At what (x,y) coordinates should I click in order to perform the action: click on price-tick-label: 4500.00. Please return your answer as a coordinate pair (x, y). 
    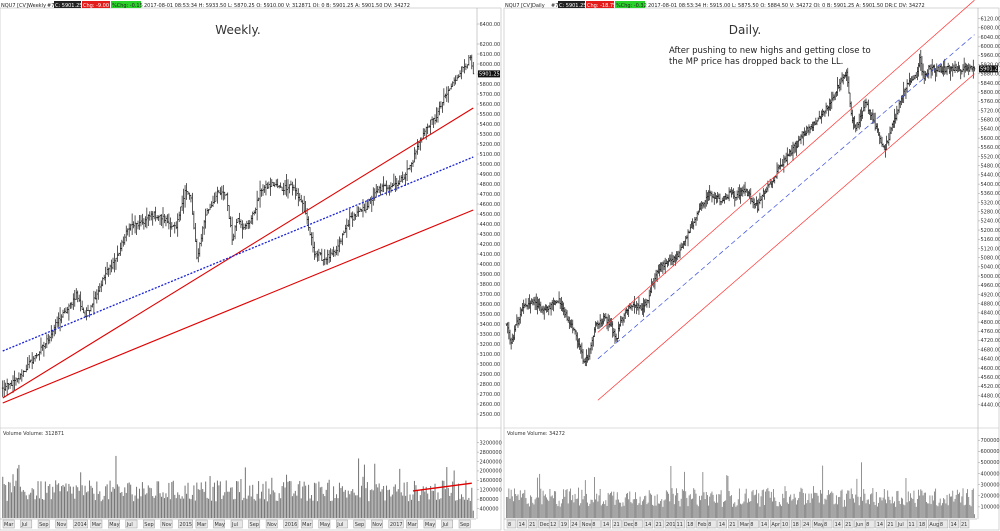
    Looking at the image, I should click on (490, 215).